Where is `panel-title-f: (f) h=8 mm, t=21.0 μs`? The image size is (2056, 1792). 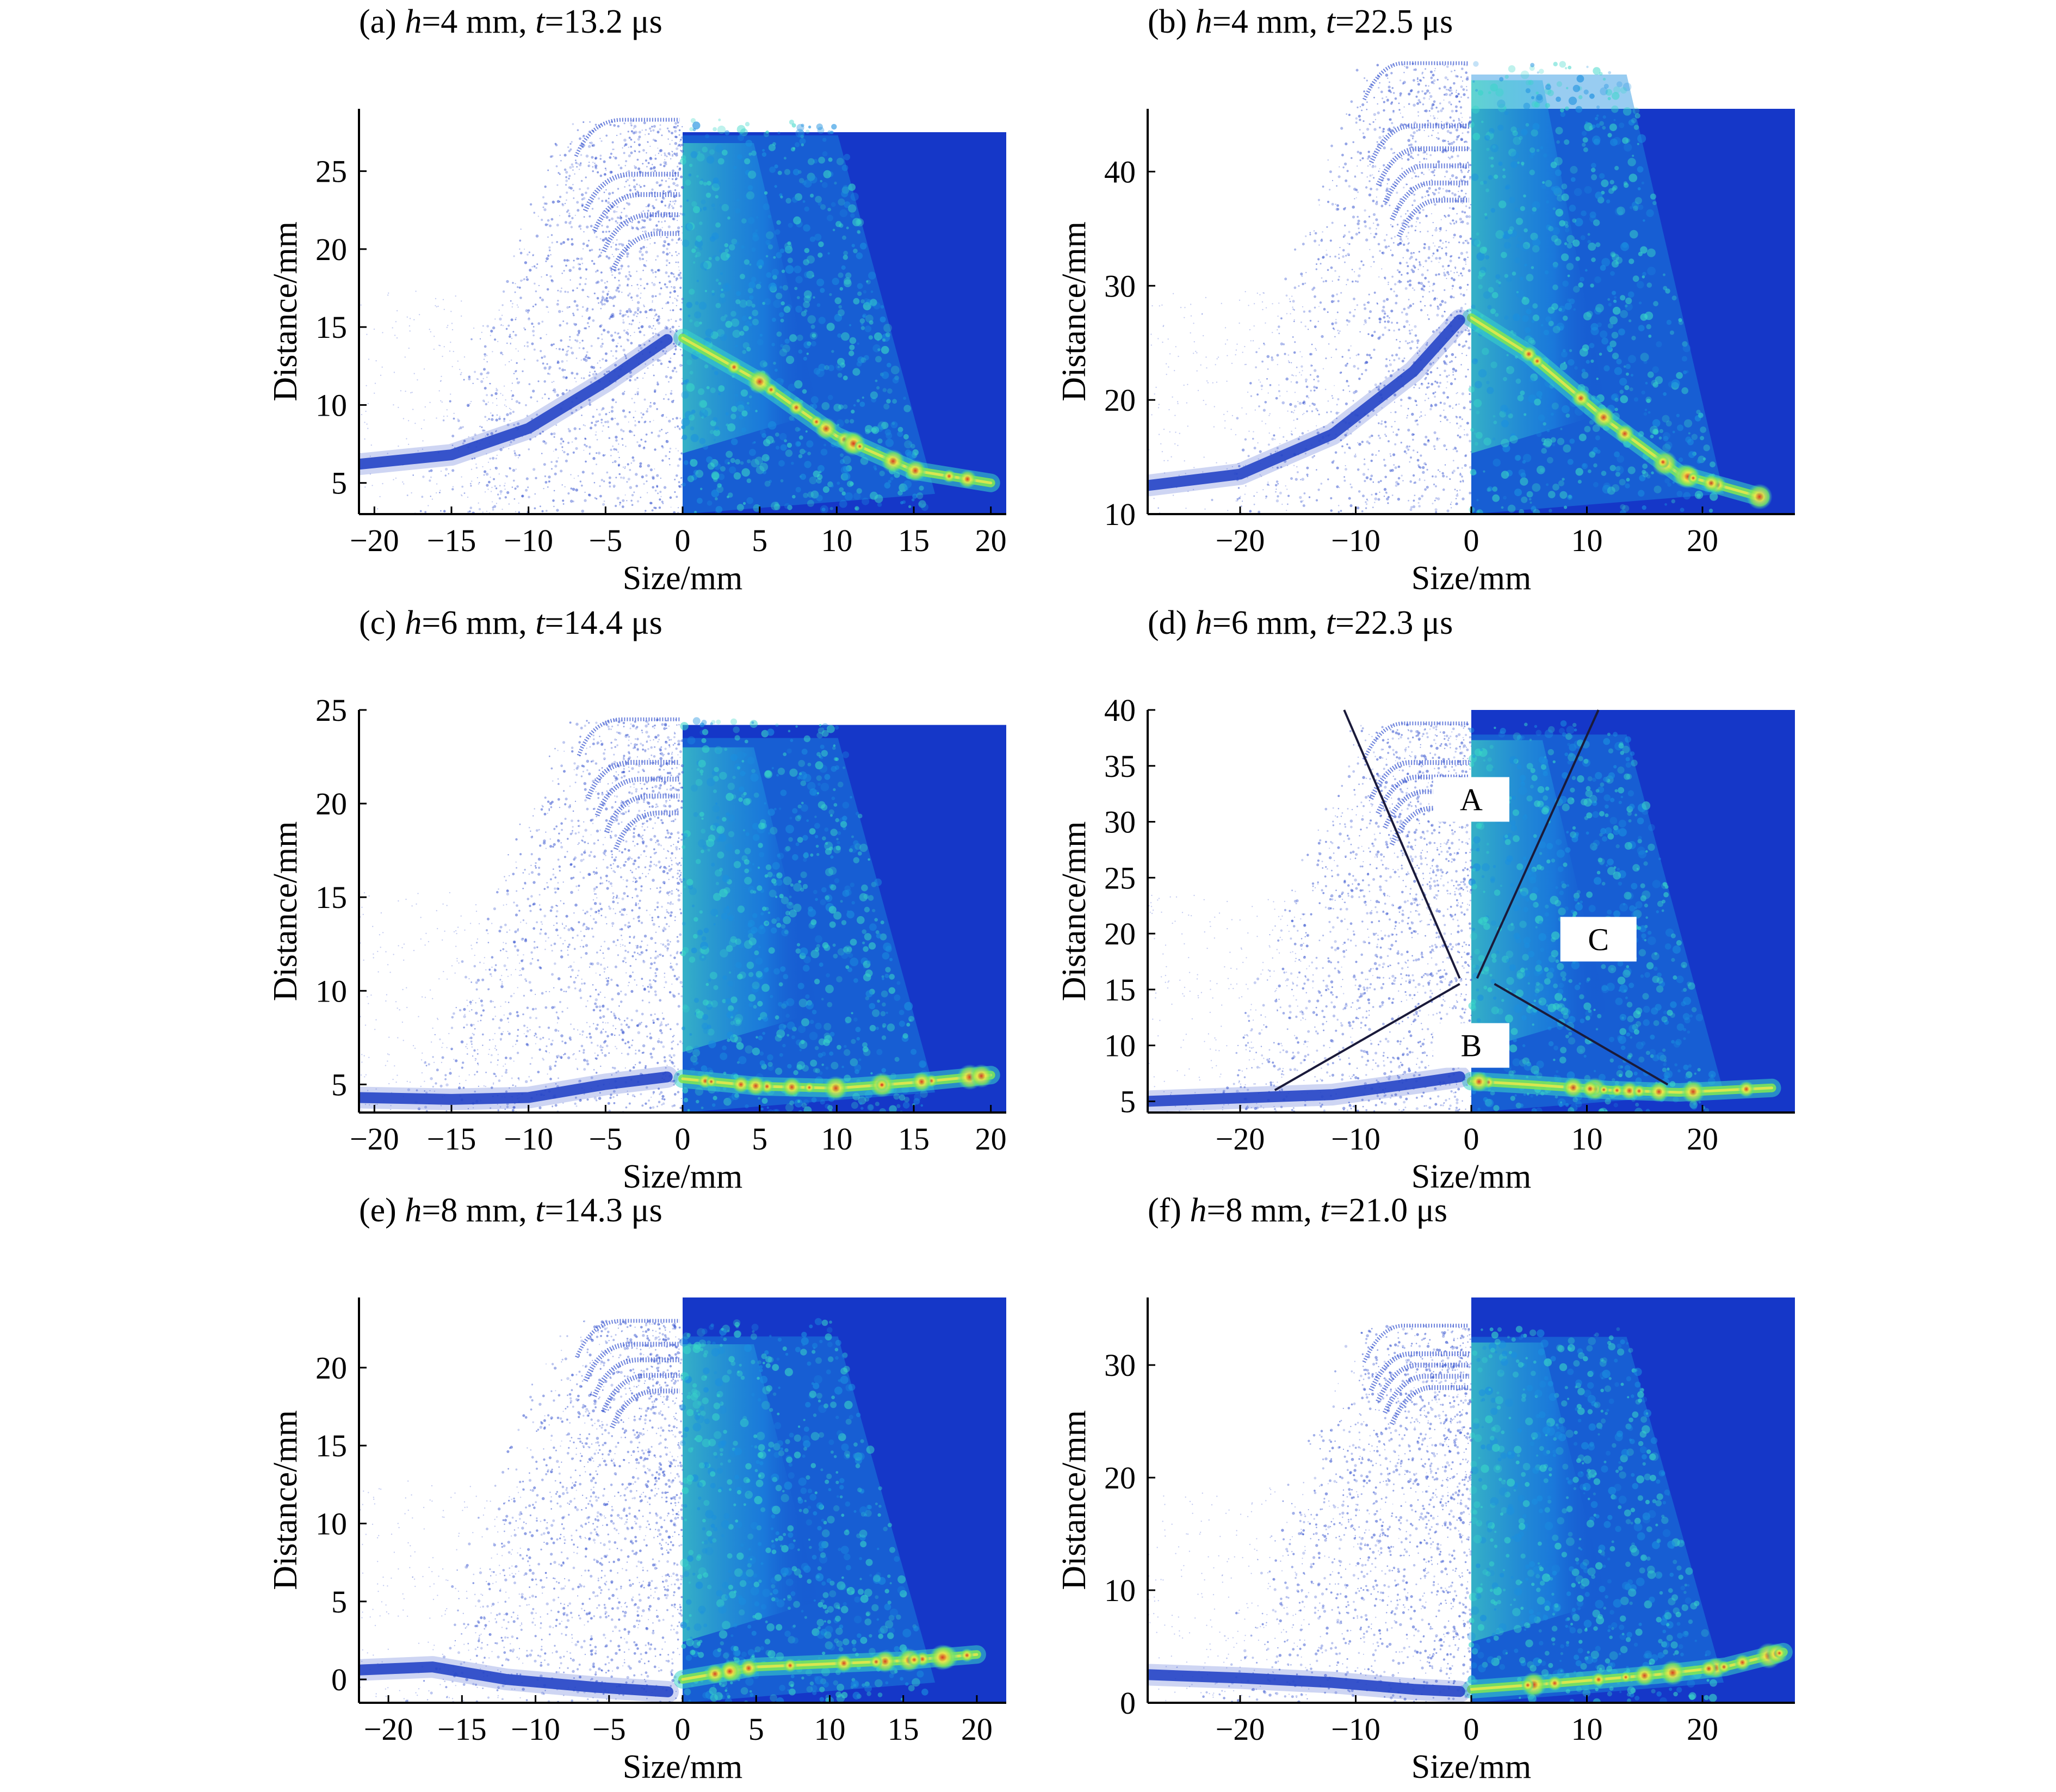
panel-title-f: (f) h=8 mm, t=21.0 μs is located at coordinates (1297, 1210).